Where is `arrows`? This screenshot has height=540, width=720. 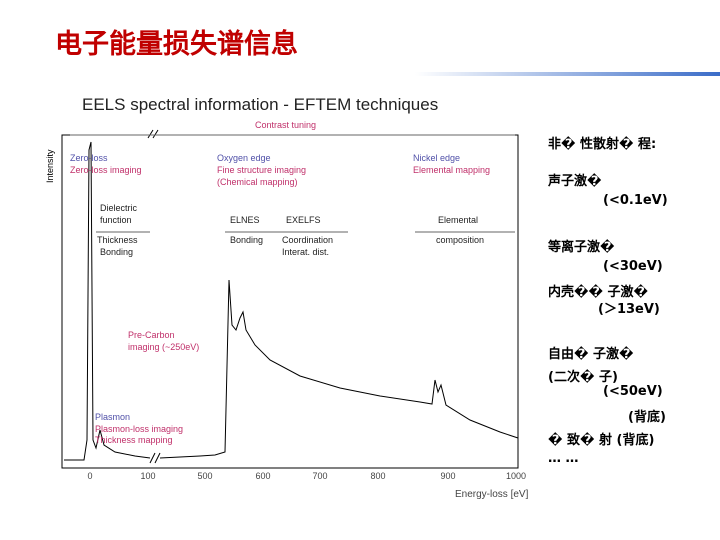 arrows is located at coordinates (292, 183).